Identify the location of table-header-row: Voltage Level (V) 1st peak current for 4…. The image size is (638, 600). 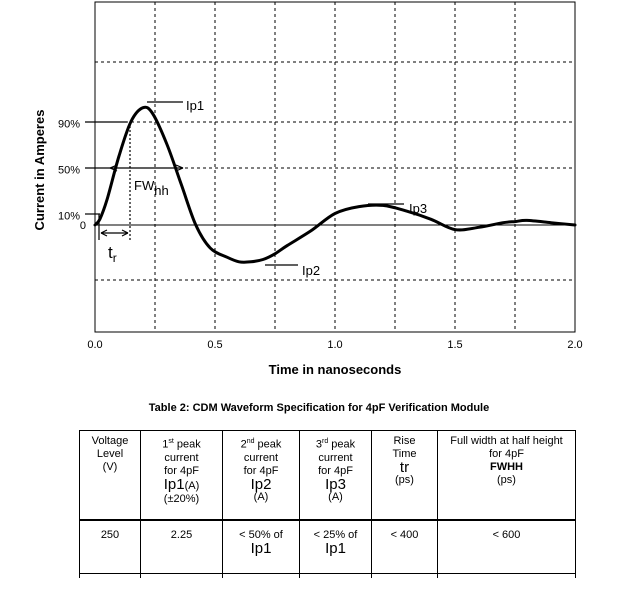
(327, 475).